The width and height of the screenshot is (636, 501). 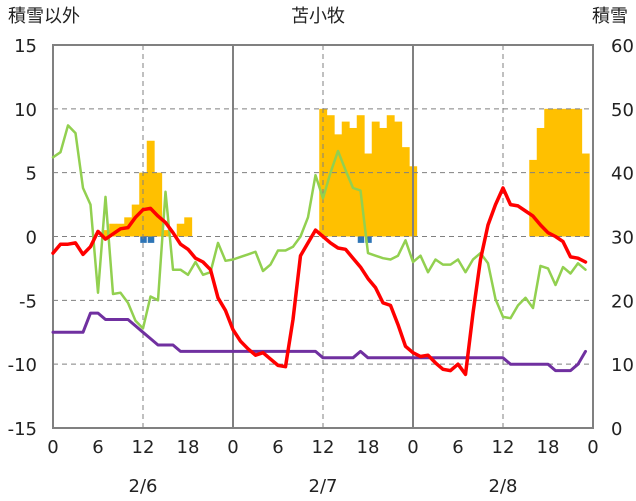 I want to click on right-y-tick-labels: 60 50 40 30 20 10 0, so click(x=622, y=238).